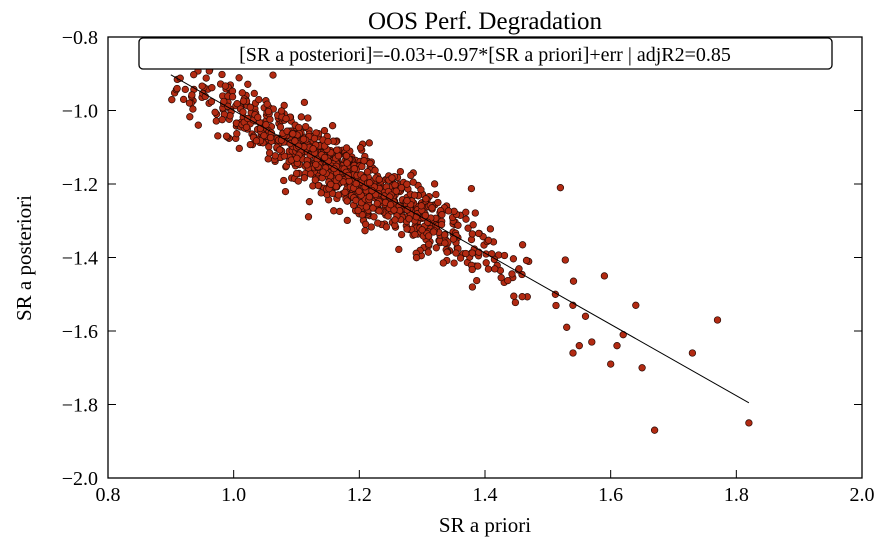 The width and height of the screenshot is (885, 540). I want to click on y-axis-label: SR a posteriori, so click(24, 258).